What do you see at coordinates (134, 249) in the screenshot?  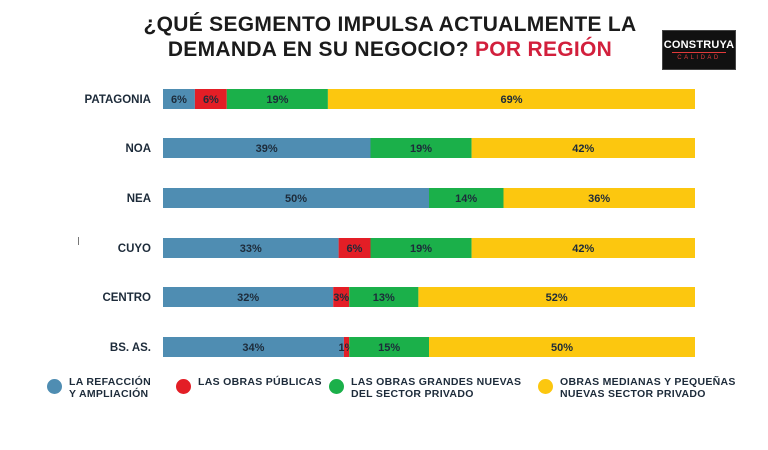 I see `category-label-cuyo: CUYO` at bounding box center [134, 249].